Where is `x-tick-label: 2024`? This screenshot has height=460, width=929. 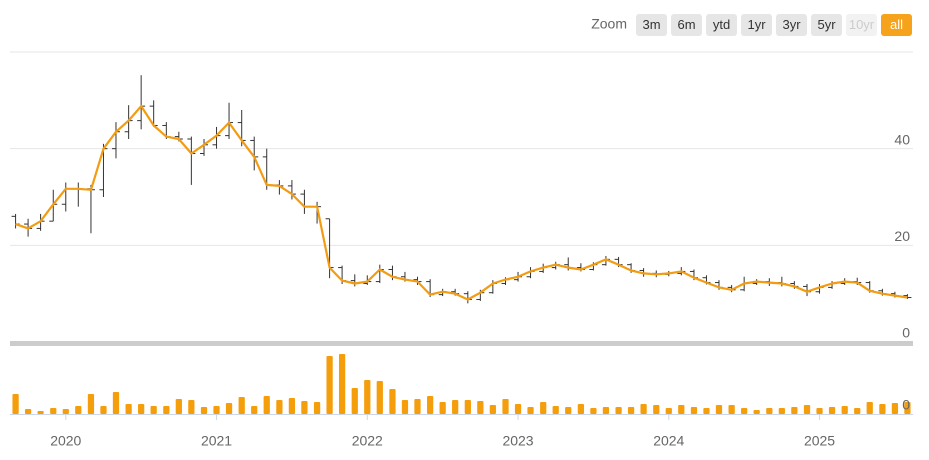 x-tick-label: 2024 is located at coordinates (668, 441).